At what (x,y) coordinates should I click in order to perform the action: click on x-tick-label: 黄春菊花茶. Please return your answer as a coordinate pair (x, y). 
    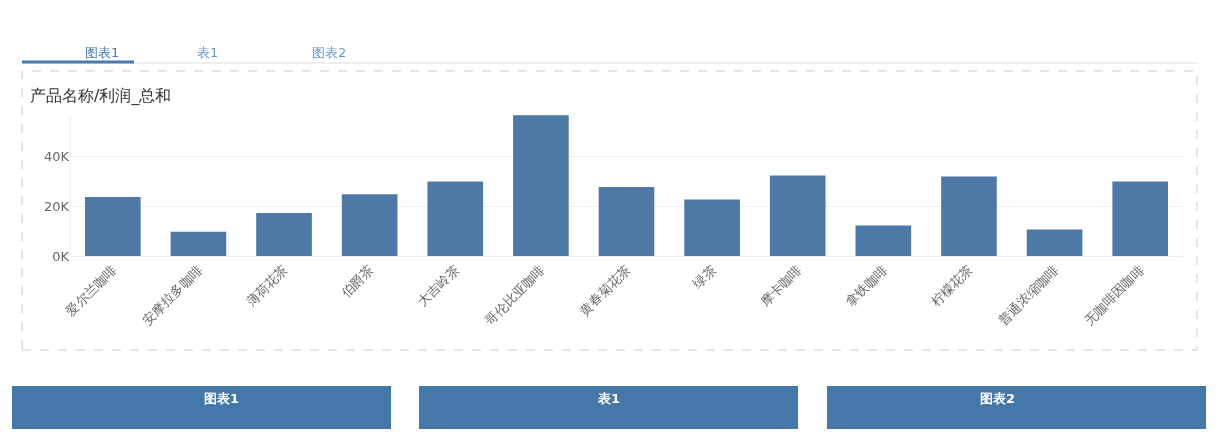
    Looking at the image, I should click on (605, 290).